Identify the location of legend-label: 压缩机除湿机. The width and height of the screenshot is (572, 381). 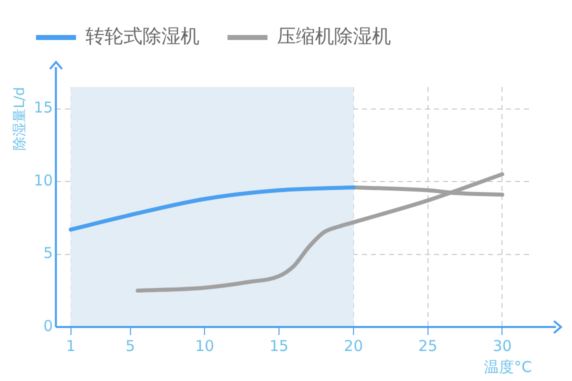
(334, 36).